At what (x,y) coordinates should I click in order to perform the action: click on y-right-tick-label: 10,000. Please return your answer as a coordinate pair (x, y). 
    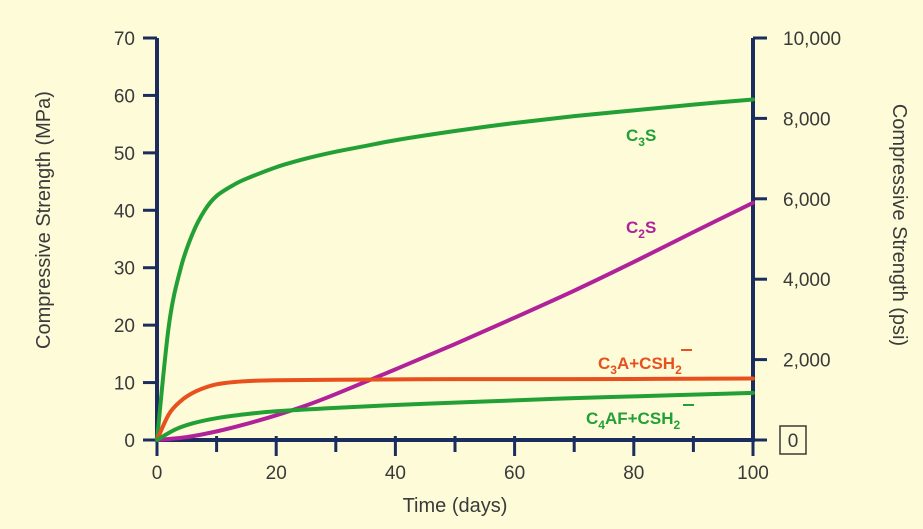
    Looking at the image, I should click on (812, 39).